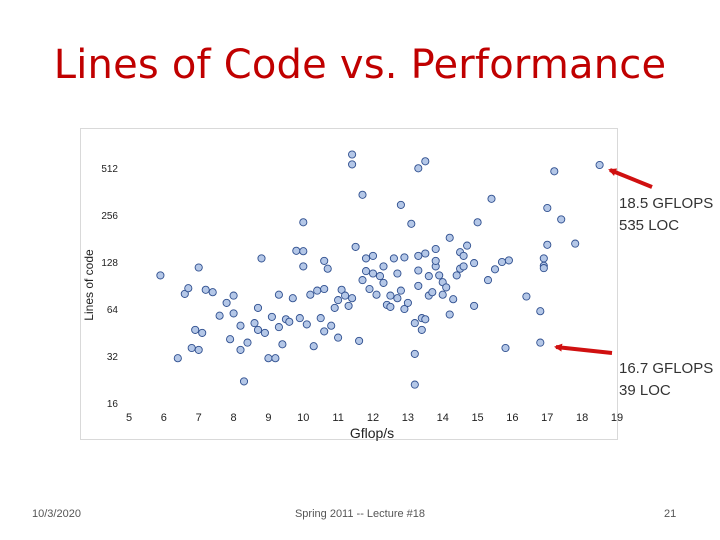 The image size is (720, 540). Describe the element at coordinates (337, 418) in the screenshot. I see `x-tick-label: 11` at that location.